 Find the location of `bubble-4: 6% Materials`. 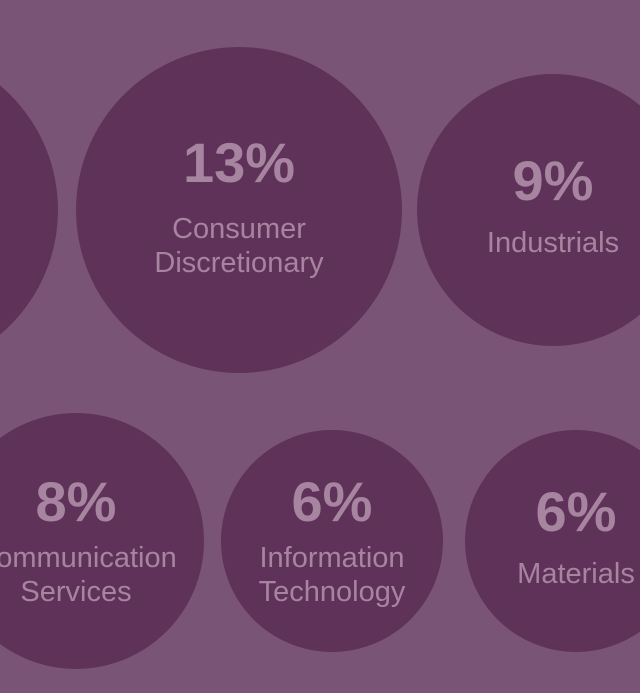

bubble-4: 6% Materials is located at coordinates (552, 541).